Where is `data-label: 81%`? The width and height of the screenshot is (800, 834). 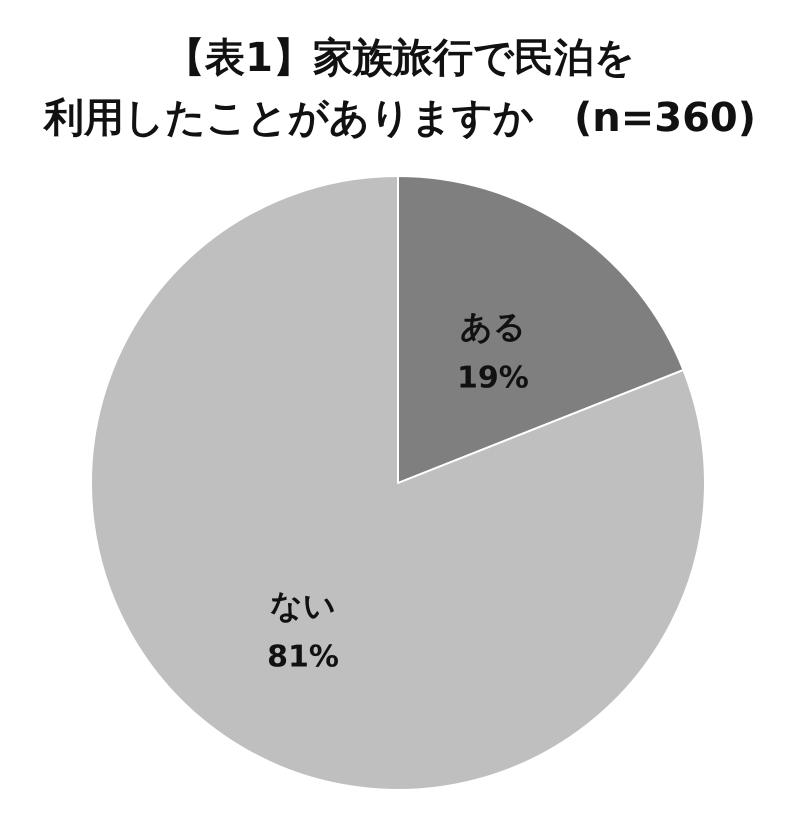
data-label: 81% is located at coordinates (303, 657).